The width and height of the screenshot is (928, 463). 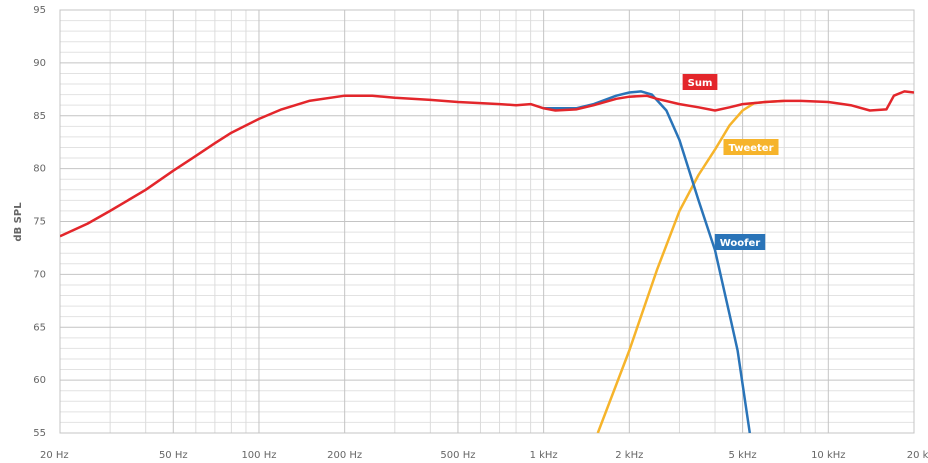 What do you see at coordinates (344, 455) in the screenshot?
I see `x-tick-label: 200 Hz` at bounding box center [344, 455].